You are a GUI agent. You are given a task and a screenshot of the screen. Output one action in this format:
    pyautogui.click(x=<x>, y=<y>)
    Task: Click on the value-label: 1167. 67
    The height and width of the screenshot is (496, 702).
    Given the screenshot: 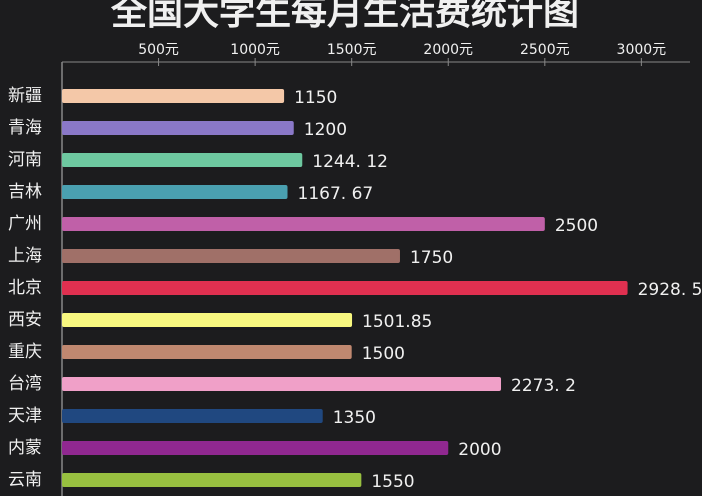 What is the action you would take?
    pyautogui.click(x=336, y=194)
    